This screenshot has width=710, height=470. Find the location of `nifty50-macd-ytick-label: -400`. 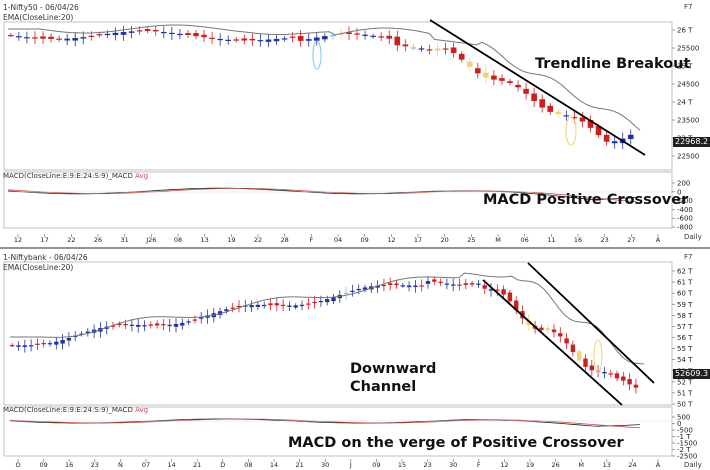

nifty50-macd-ytick-label: -400 is located at coordinates (685, 210).